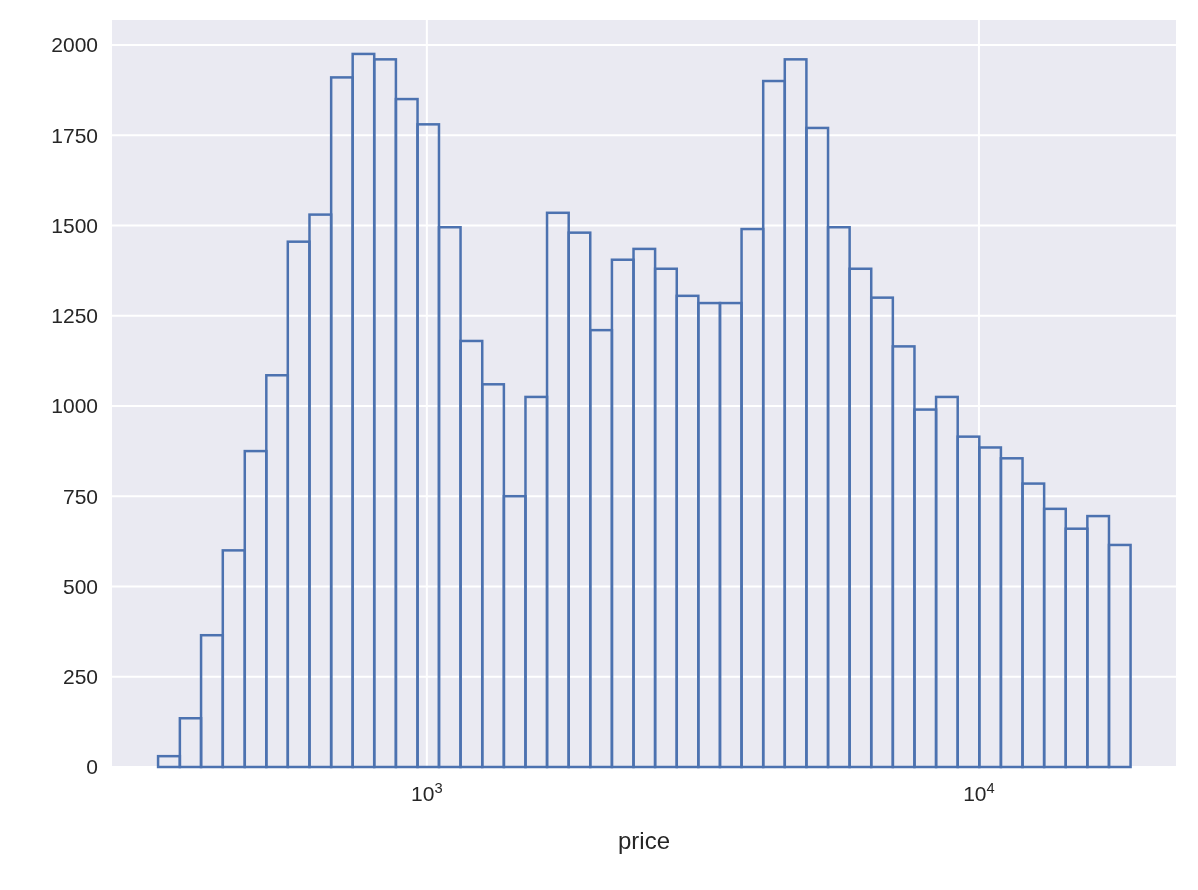 This screenshot has width=1198, height=890. Describe the element at coordinates (74, 45) in the screenshot. I see `y-tick-label: 2000` at that location.